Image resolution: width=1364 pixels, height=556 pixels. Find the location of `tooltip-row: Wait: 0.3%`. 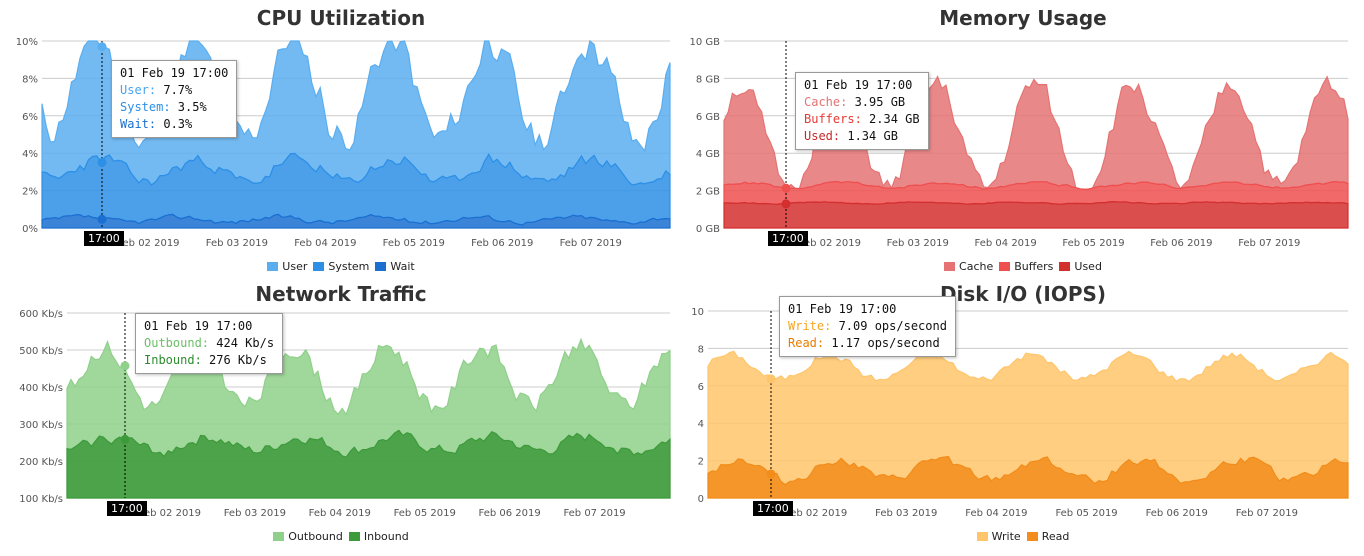

tooltip-row: Wait: 0.3% is located at coordinates (174, 124).